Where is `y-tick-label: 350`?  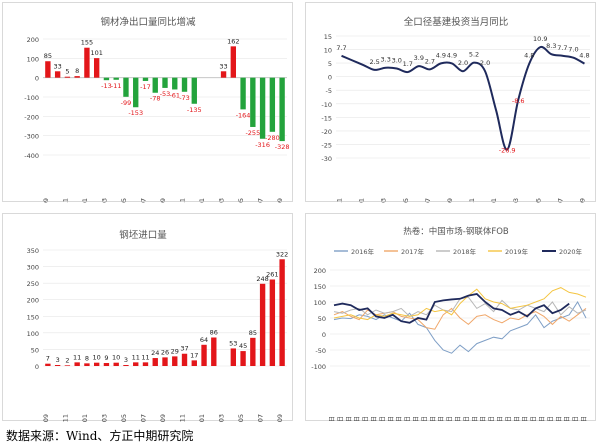
y-tick-label: 350 is located at coordinates (33, 251).